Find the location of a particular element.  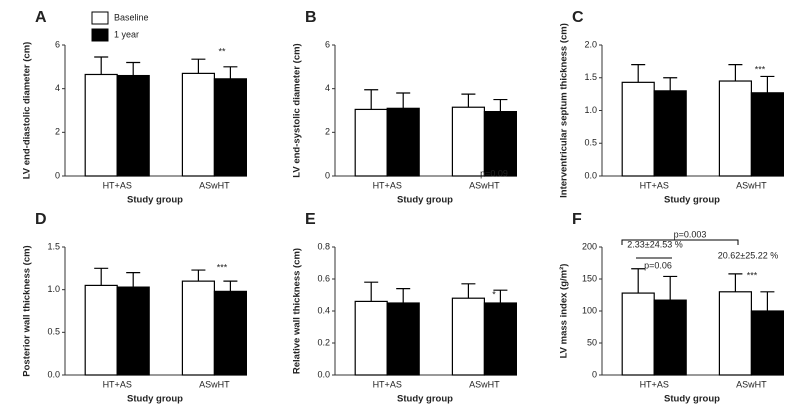

panel-letter: A is located at coordinates (41, 17).